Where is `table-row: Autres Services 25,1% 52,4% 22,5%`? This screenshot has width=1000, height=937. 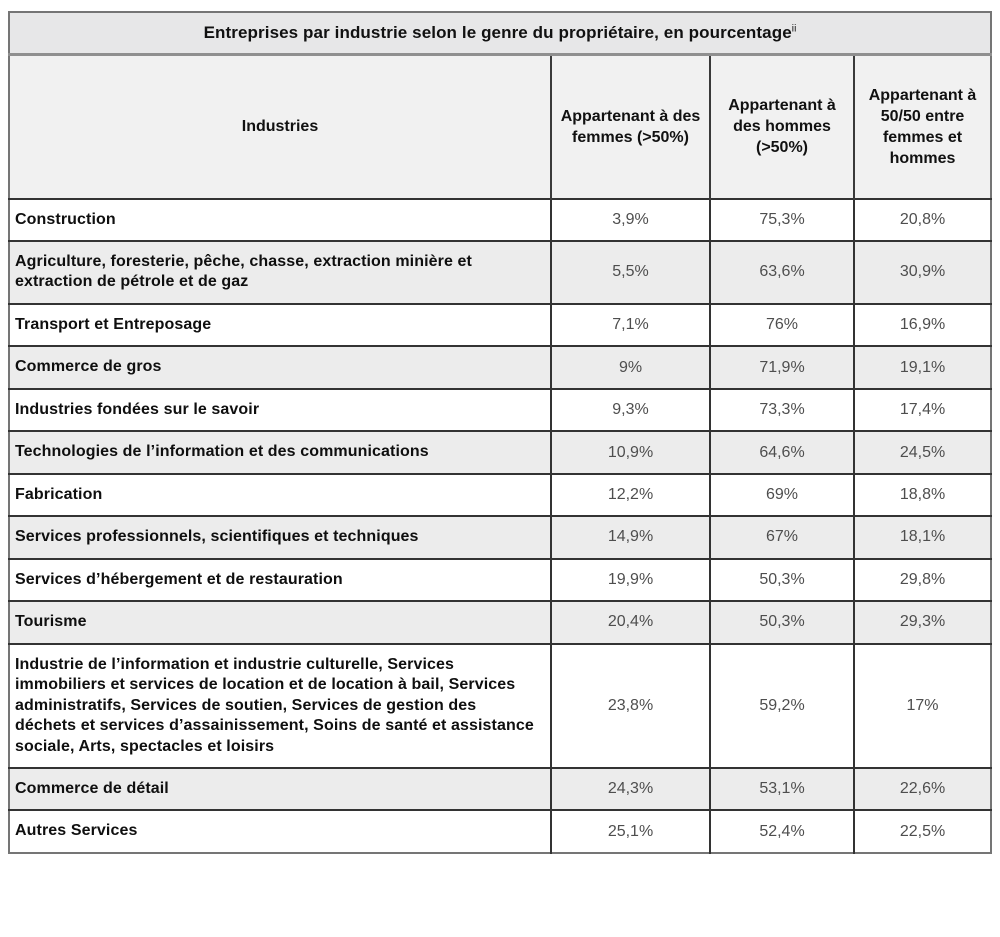
table-row: Autres Services 25,1% 52,4% 22,5% is located at coordinates (500, 831).